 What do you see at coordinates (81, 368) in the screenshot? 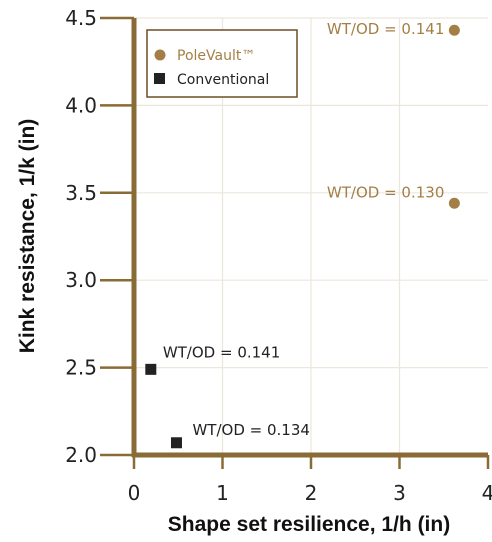
I see `y-tick-label: 2.5` at bounding box center [81, 368].